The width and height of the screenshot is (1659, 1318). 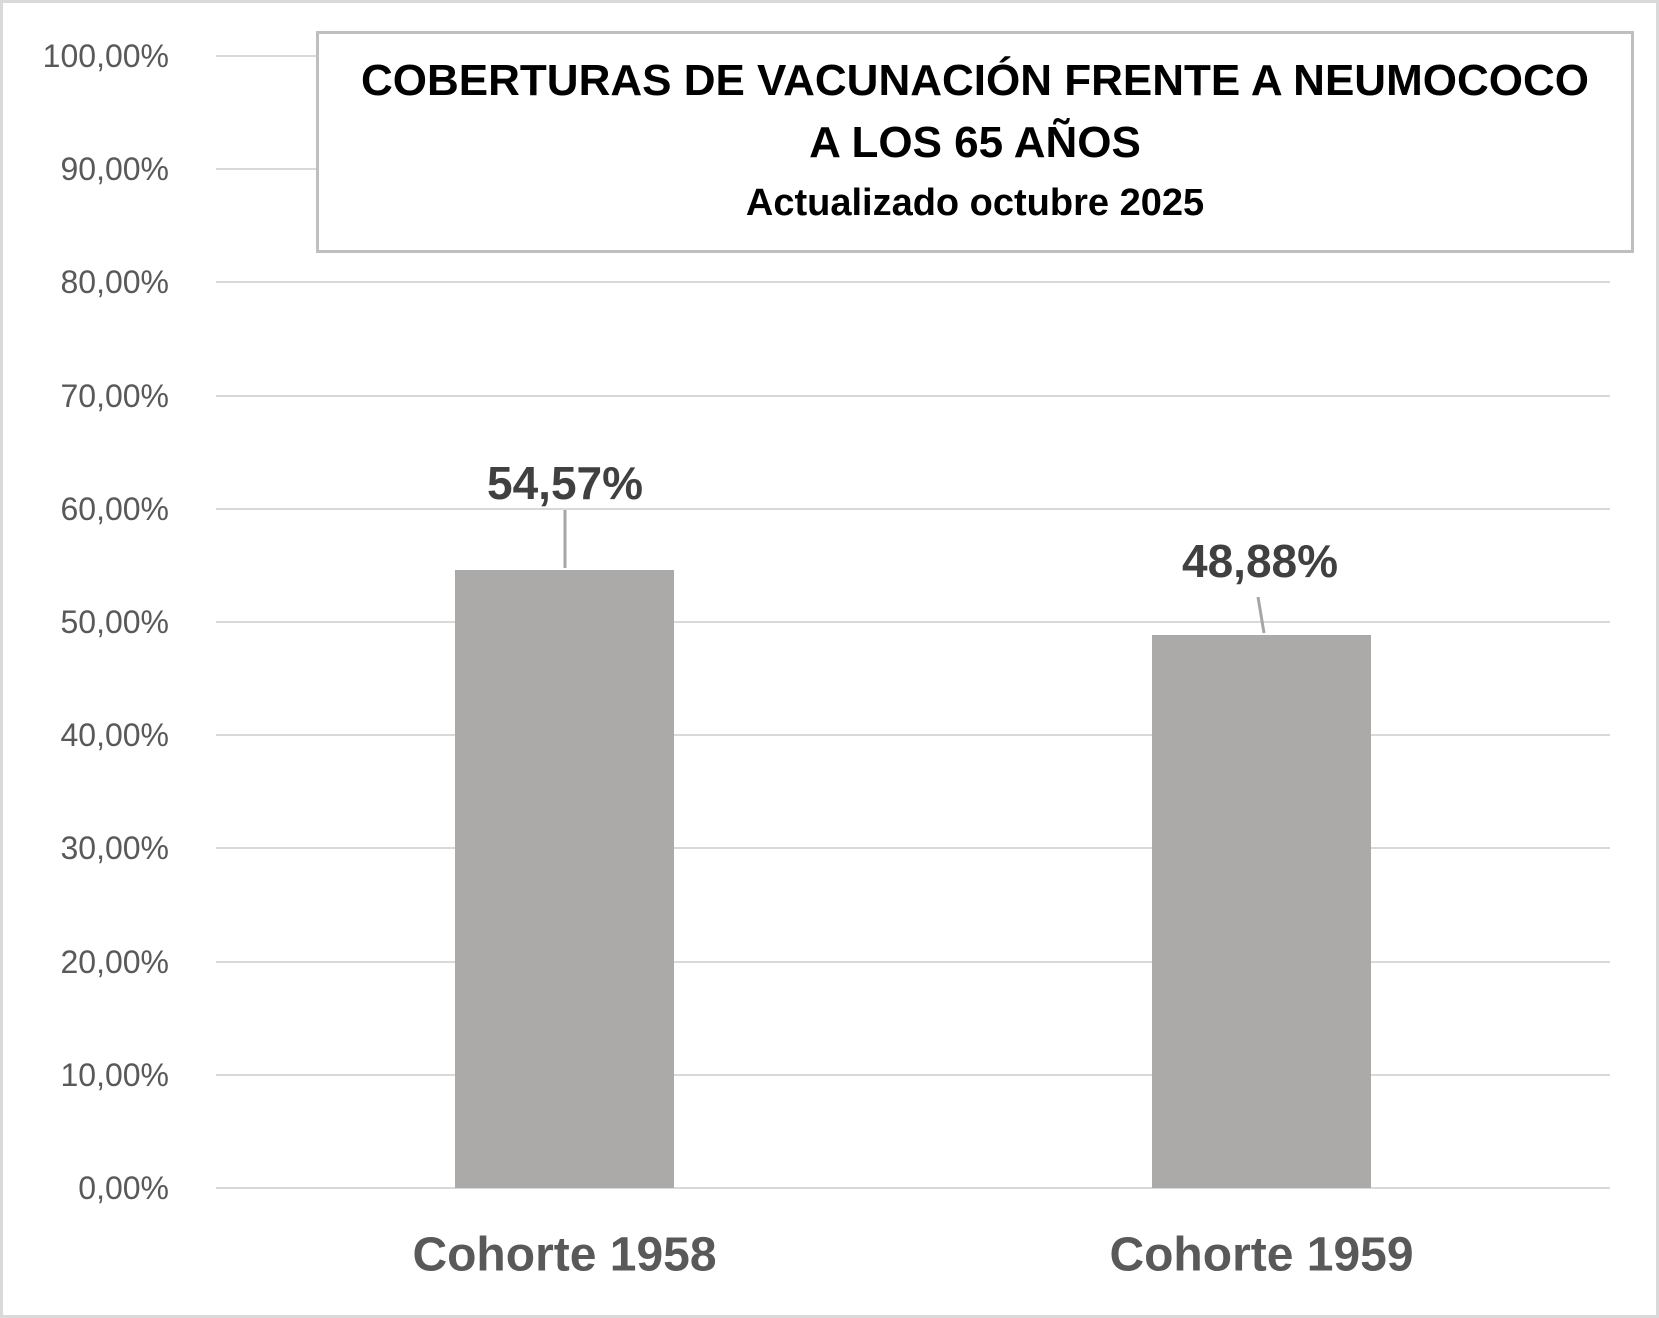 What do you see at coordinates (1261, 615) in the screenshot?
I see `leader-line-cohorte-1959` at bounding box center [1261, 615].